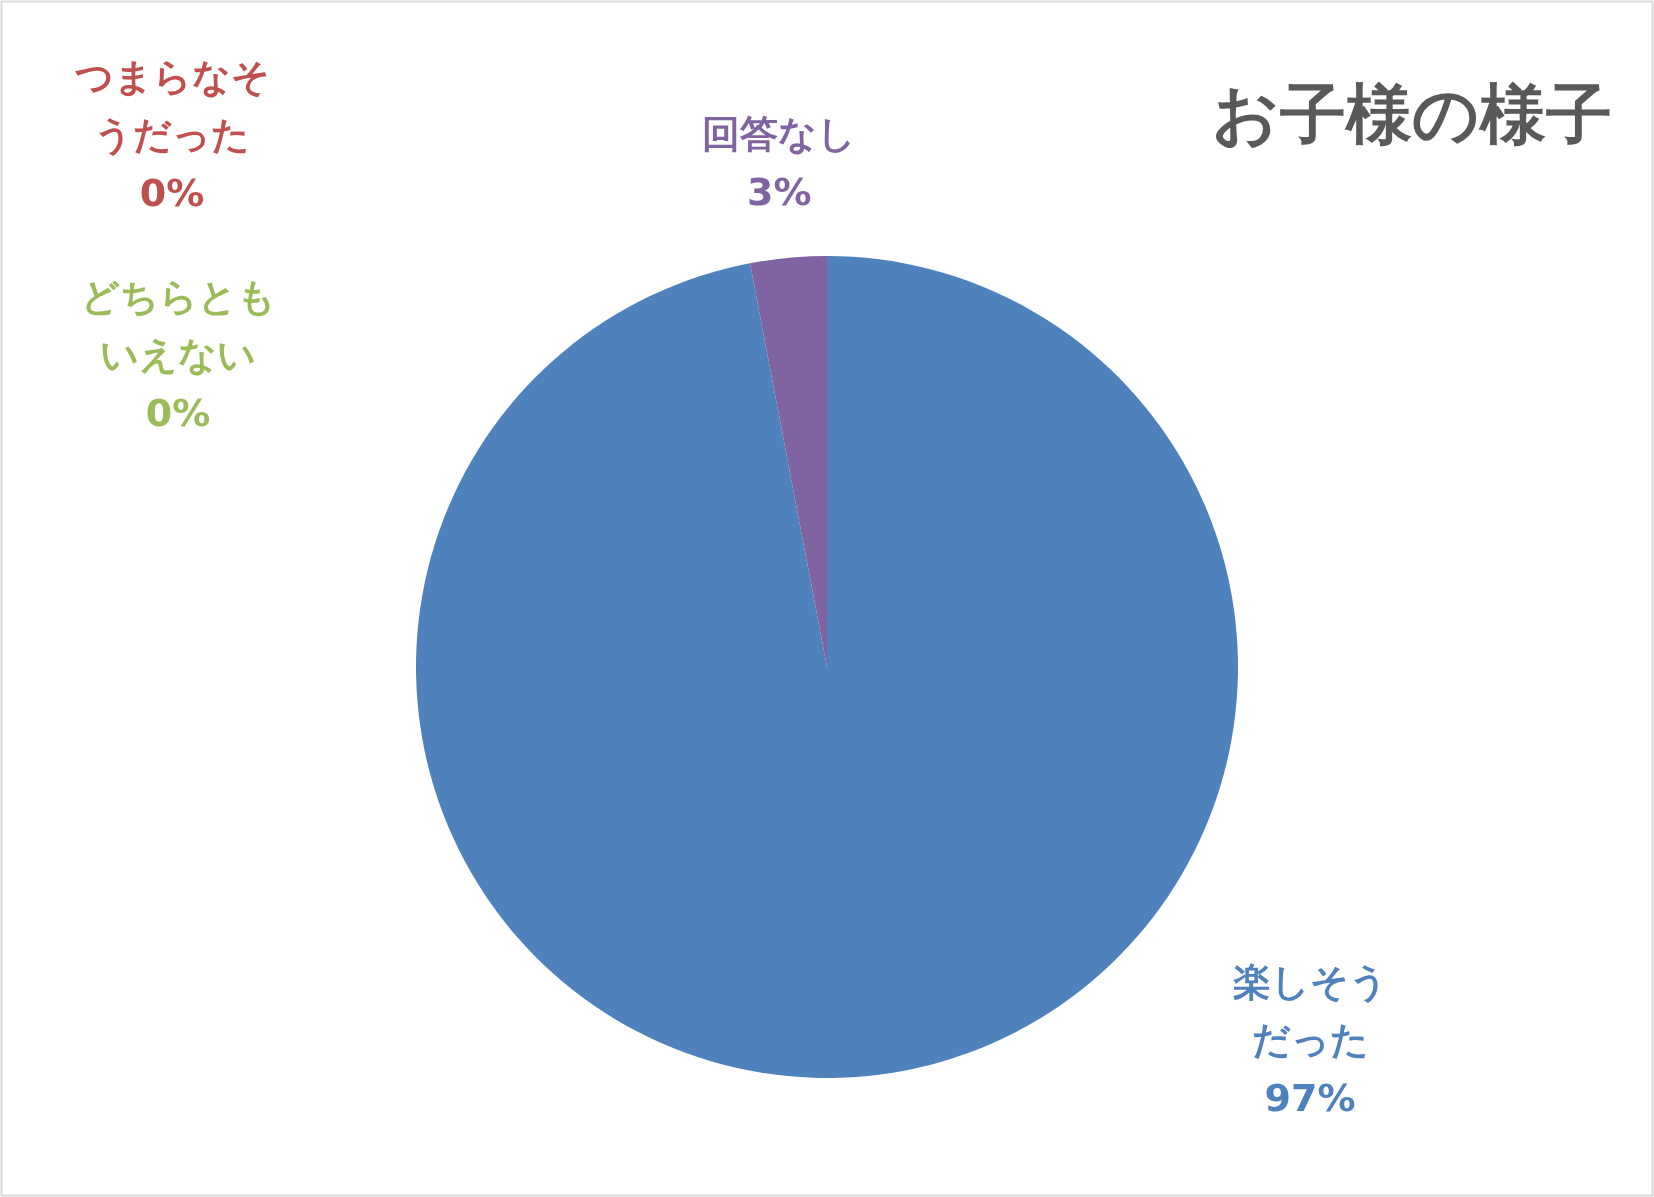 This screenshot has width=1654, height=1197. Describe the element at coordinates (178, 326) in the screenshot. I see `category-label: どちらともいえない` at that location.